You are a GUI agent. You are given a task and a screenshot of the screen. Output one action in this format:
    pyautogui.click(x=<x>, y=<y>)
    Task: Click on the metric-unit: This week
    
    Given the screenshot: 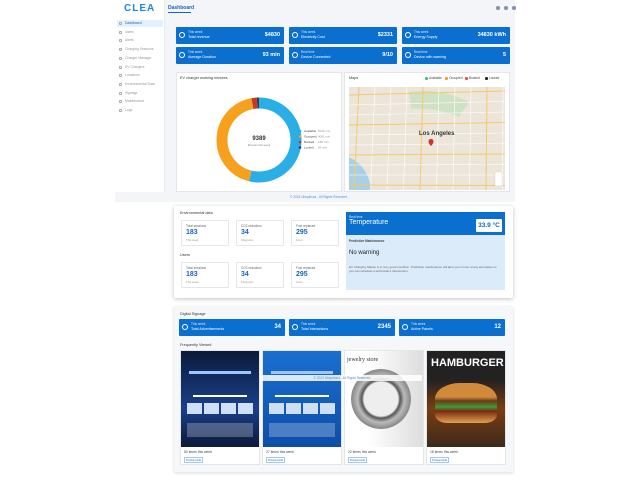 What is the action you would take?
    pyautogui.click(x=192, y=282)
    